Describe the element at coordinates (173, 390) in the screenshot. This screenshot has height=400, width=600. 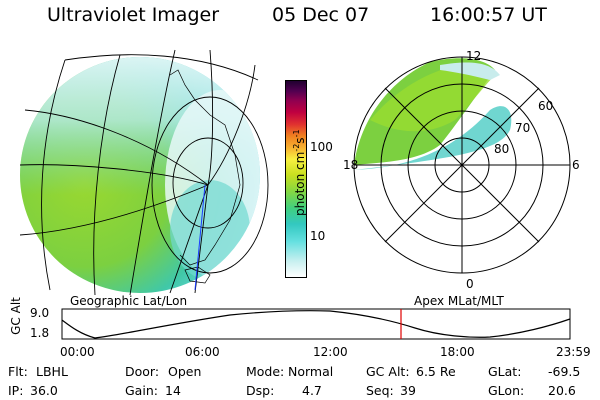
I see `gain-value: 14` at that location.